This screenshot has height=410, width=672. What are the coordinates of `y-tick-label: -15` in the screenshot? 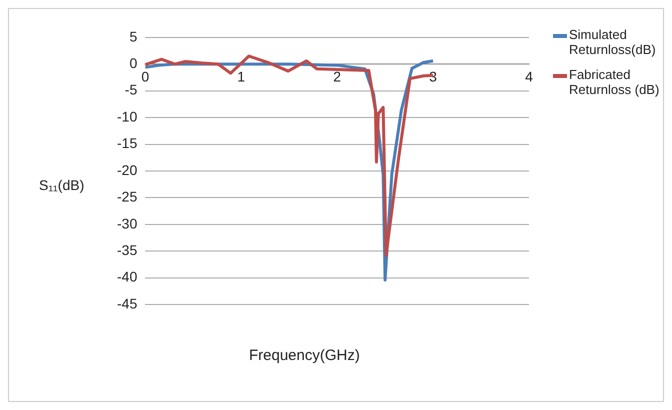 It's located at (127, 143).